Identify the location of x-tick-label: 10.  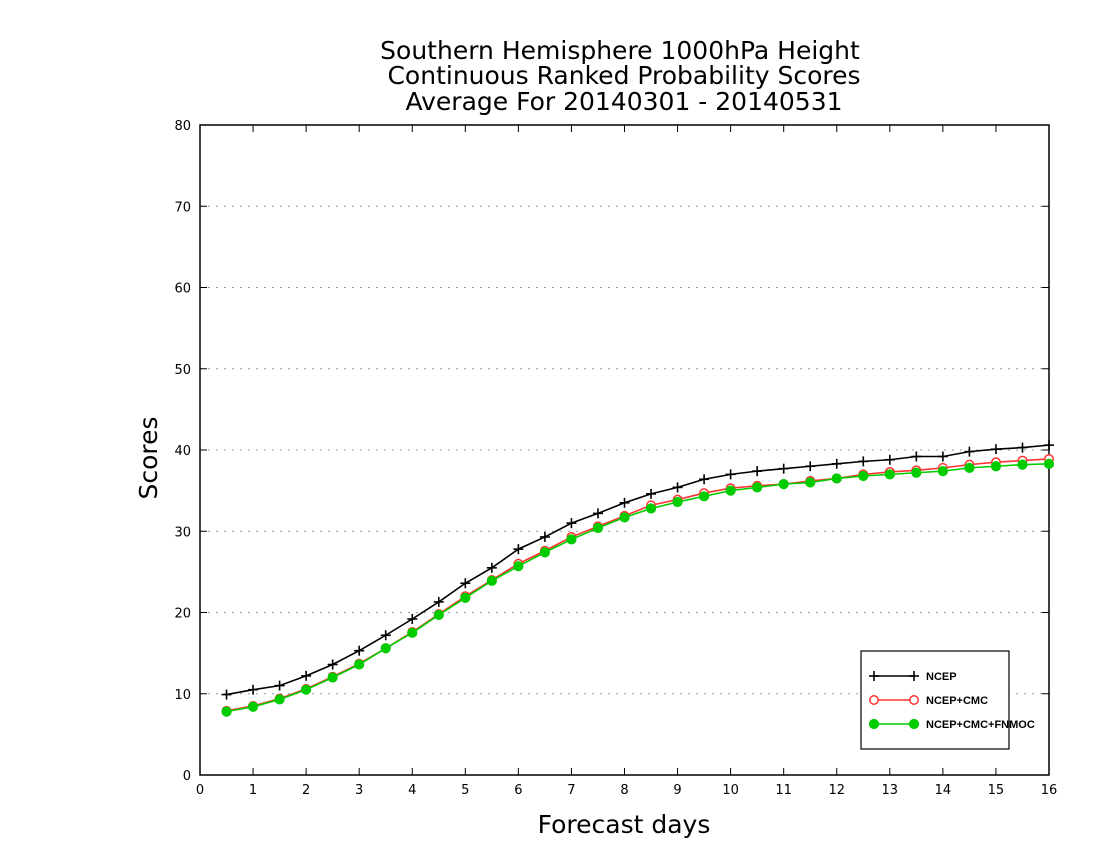
(730, 790).